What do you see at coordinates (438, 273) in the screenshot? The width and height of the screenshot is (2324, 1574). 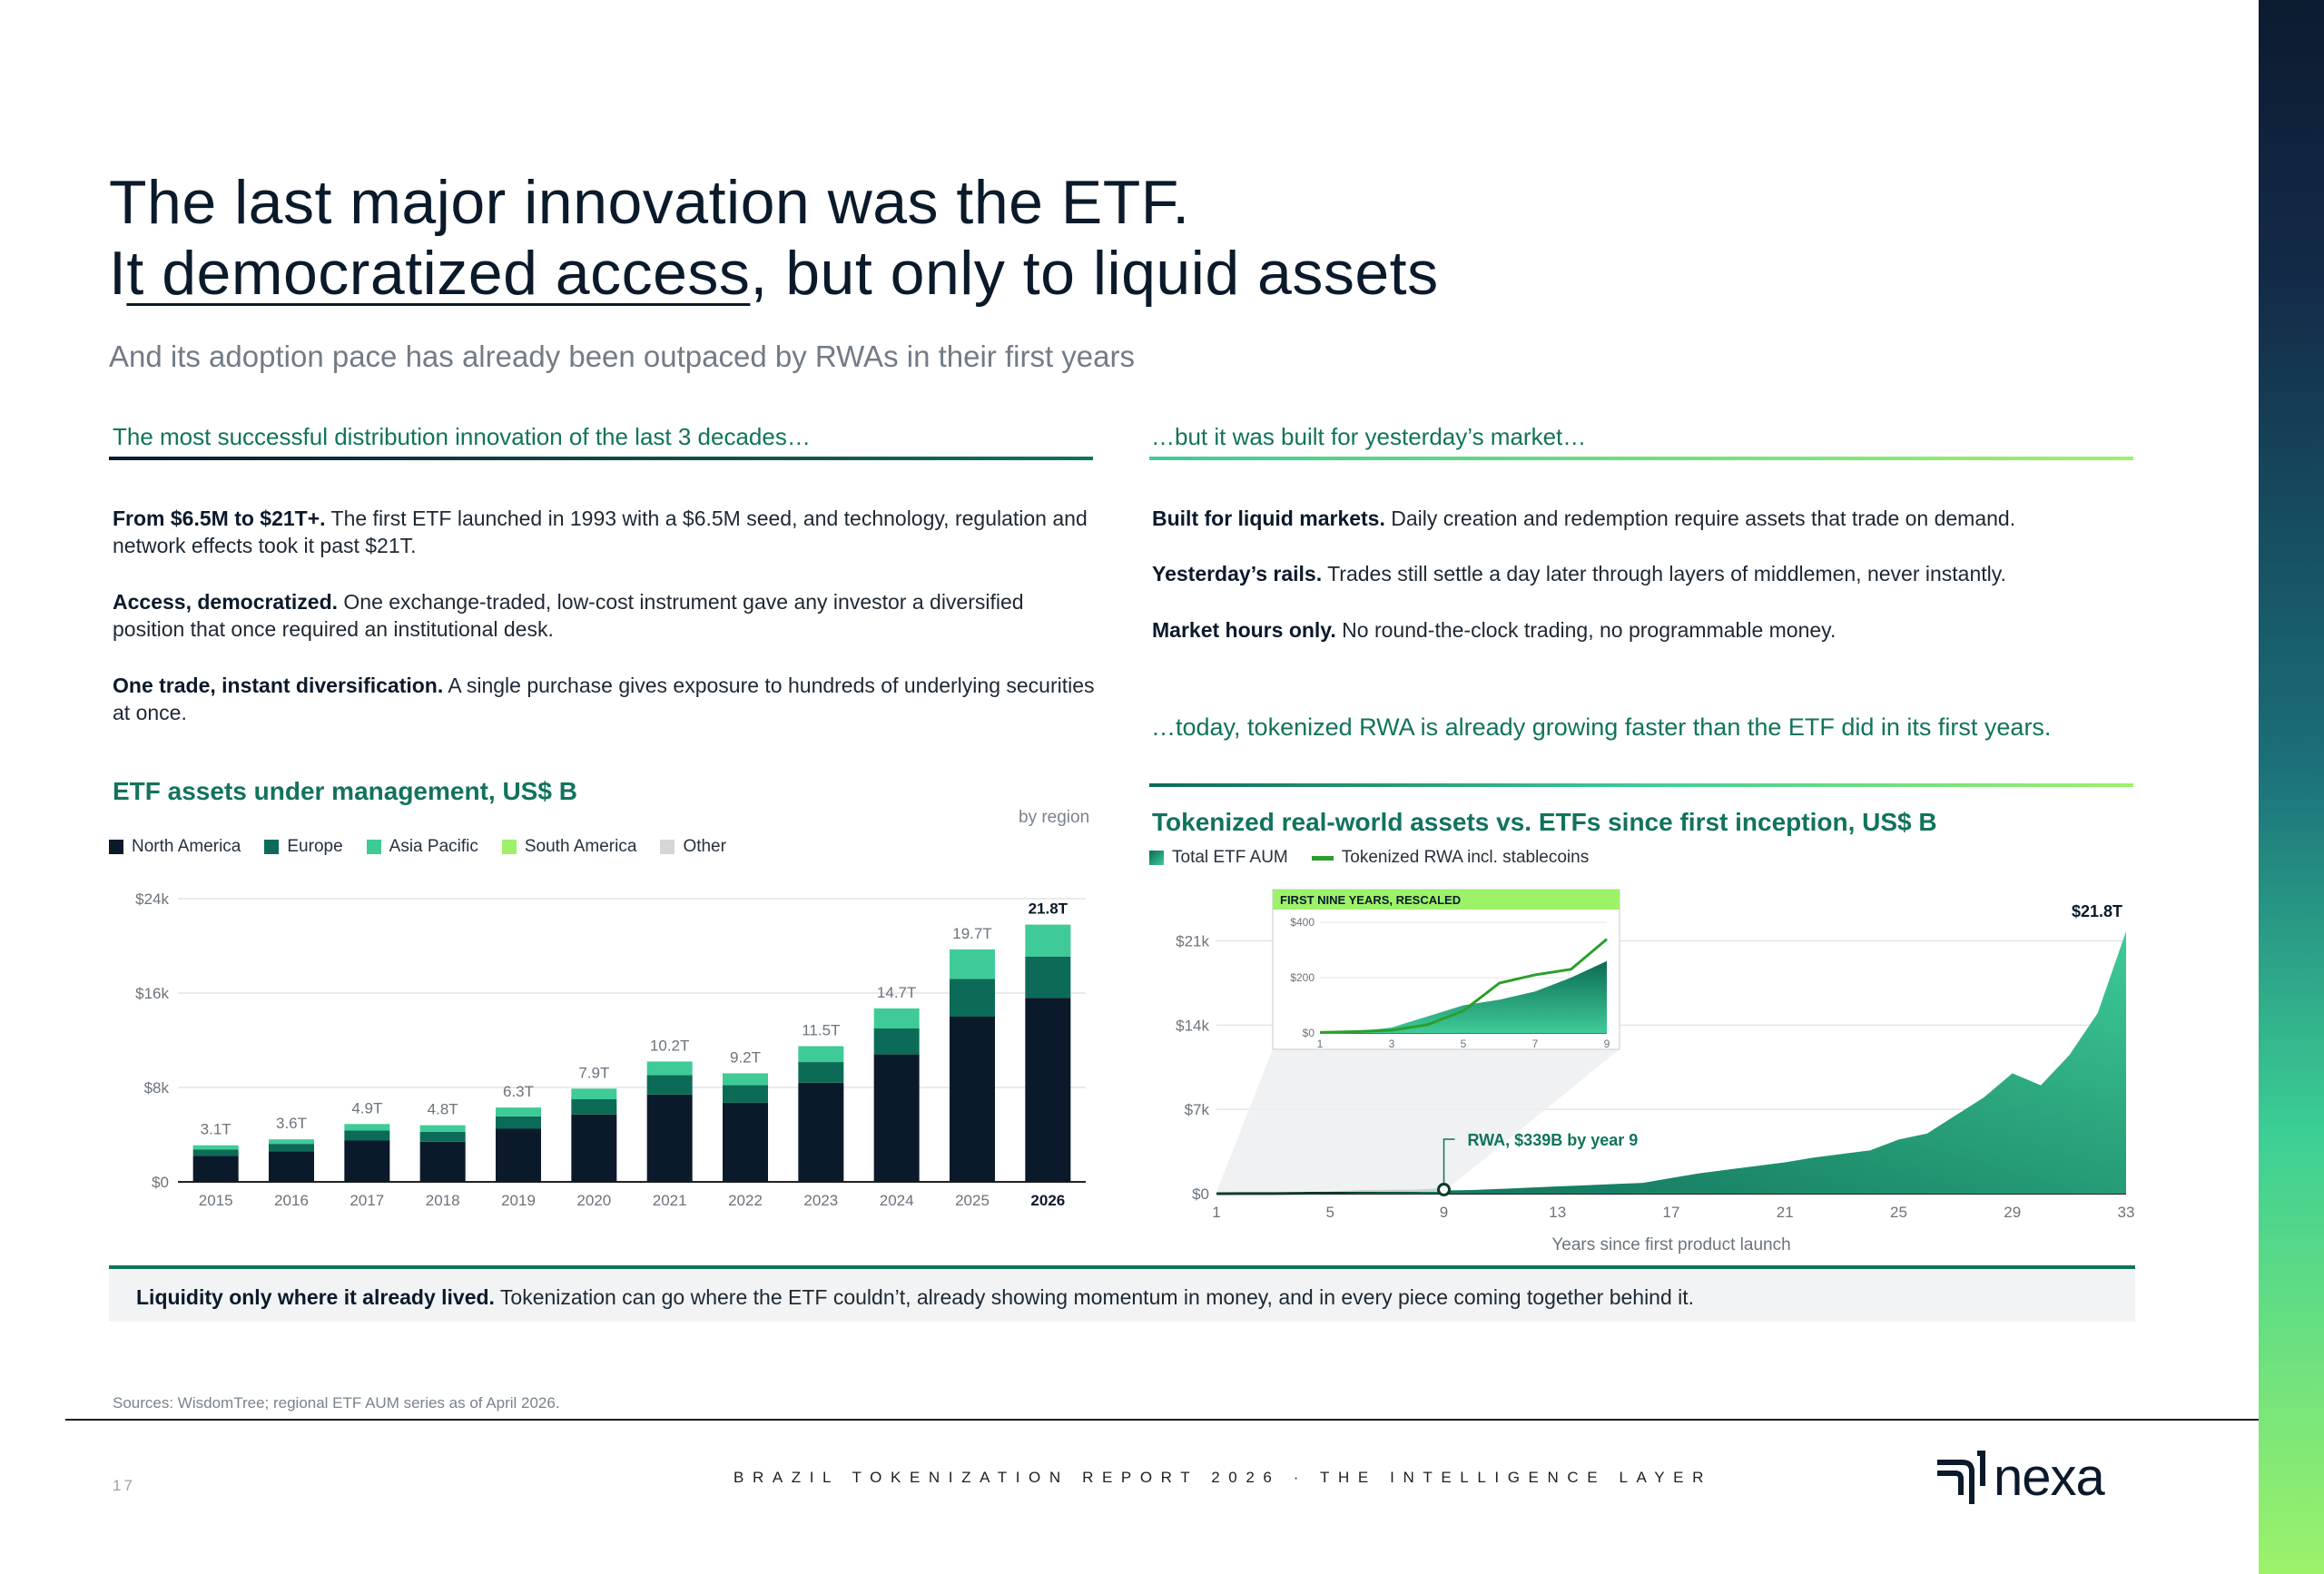 I see `title-underlined-phrase: t democratized access` at bounding box center [438, 273].